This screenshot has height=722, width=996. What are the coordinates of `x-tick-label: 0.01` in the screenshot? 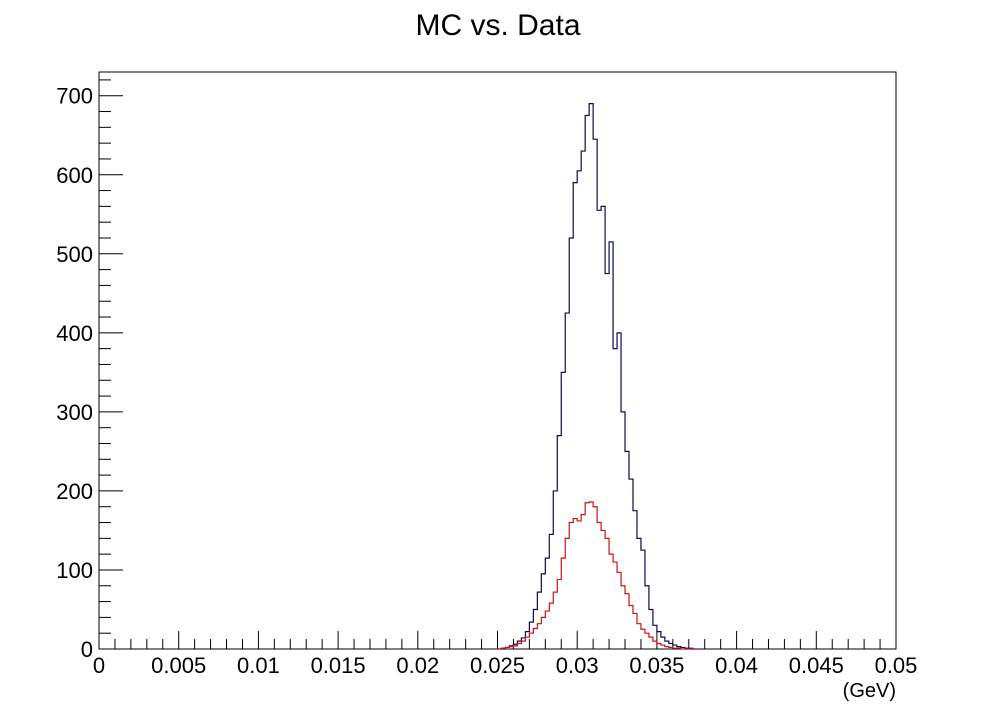 It's located at (258, 665).